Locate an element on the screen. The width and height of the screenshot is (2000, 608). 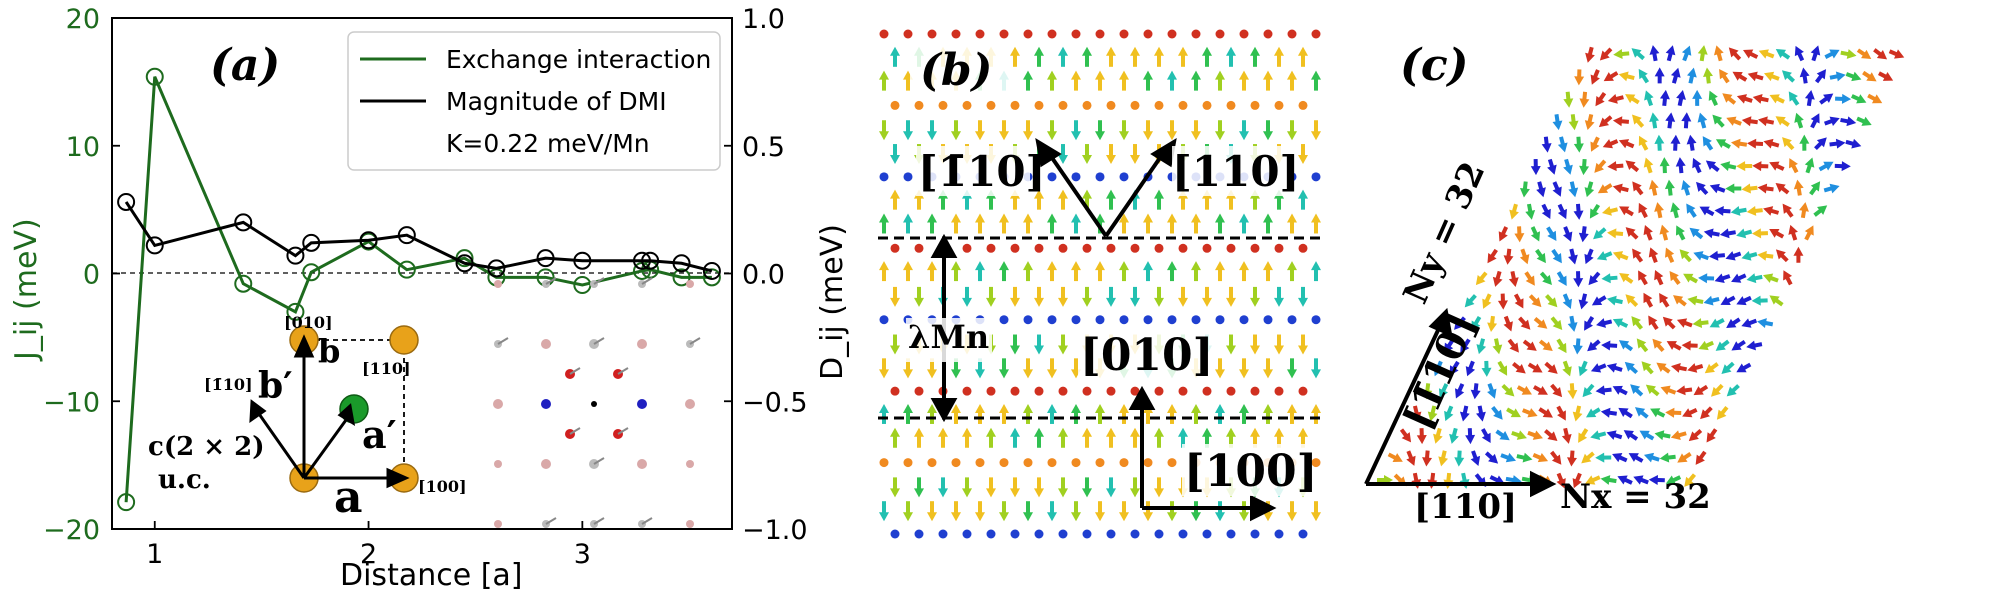
vector-a-prime is located at coordinates (325, 449).